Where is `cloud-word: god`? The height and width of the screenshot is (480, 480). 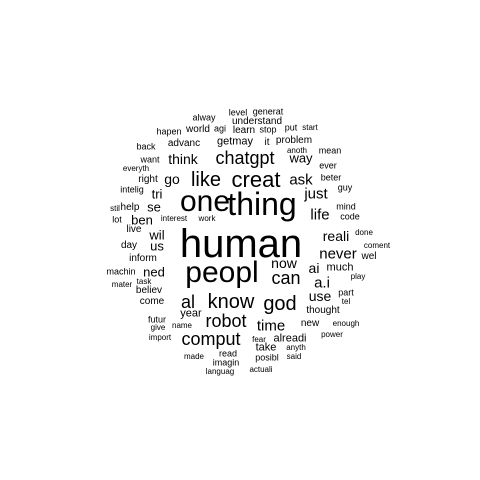
cloud-word: god is located at coordinates (280, 304).